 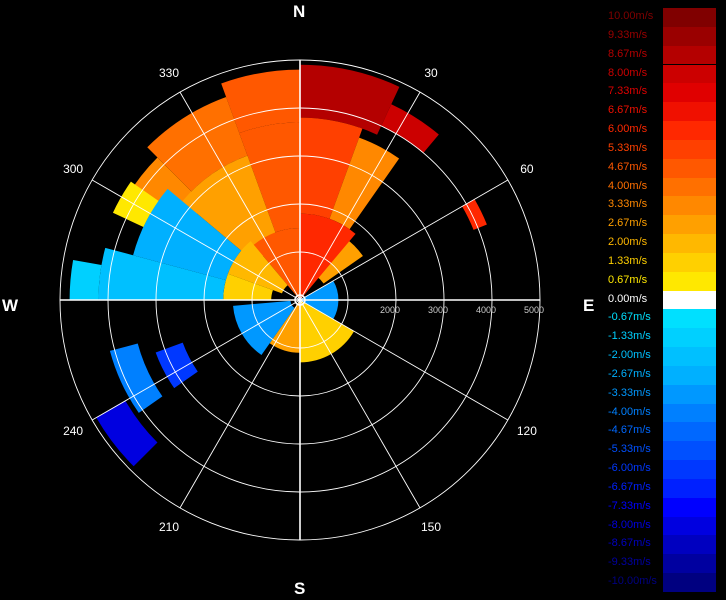 I want to click on legend-row: -8.00m/s, so click(x=661, y=526).